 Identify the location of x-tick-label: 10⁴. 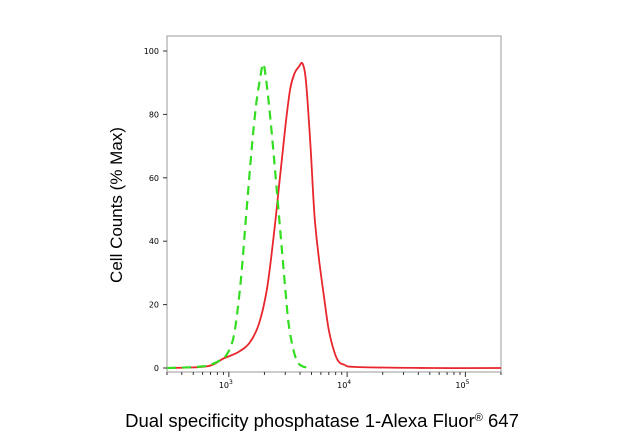
(344, 384).